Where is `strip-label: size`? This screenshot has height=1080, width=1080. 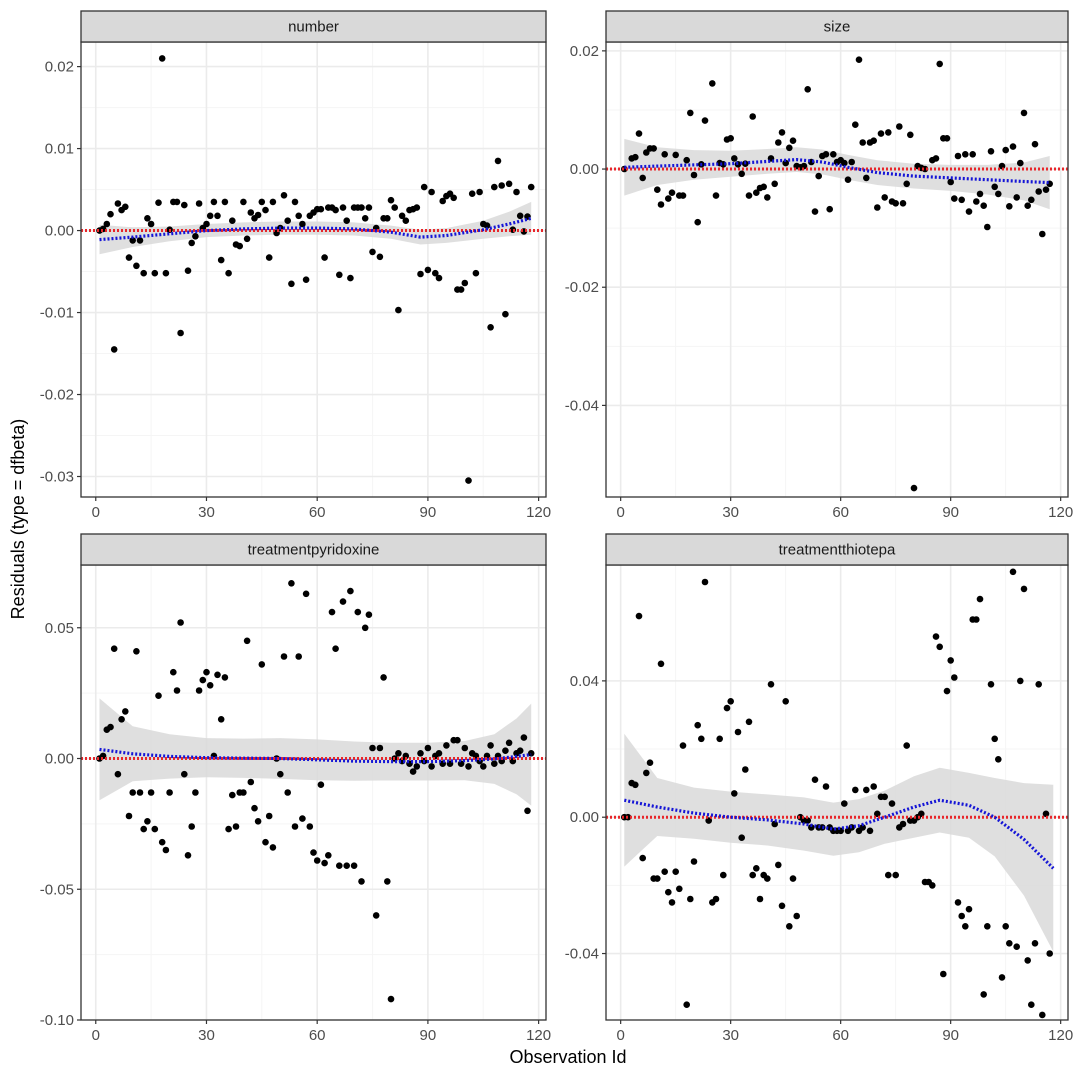 strip-label: size is located at coordinates (837, 27).